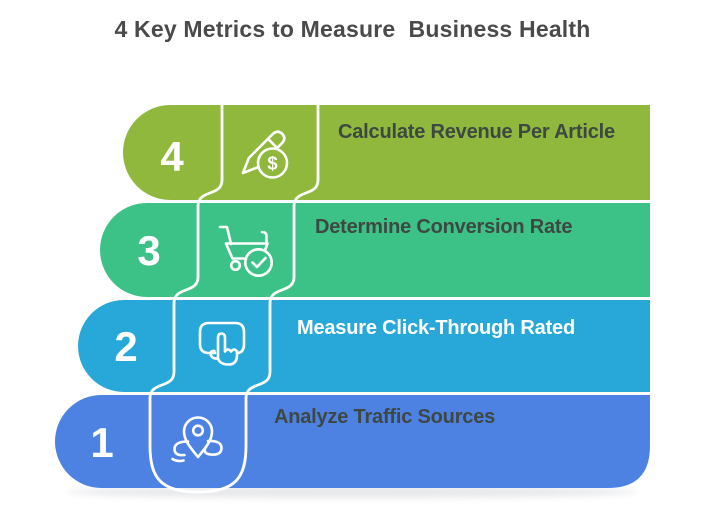 Image resolution: width=705 pixels, height=510 pixels. What do you see at coordinates (352, 29) in the screenshot?
I see `page-title: 4 Key Metrics to Measure Business Health` at bounding box center [352, 29].